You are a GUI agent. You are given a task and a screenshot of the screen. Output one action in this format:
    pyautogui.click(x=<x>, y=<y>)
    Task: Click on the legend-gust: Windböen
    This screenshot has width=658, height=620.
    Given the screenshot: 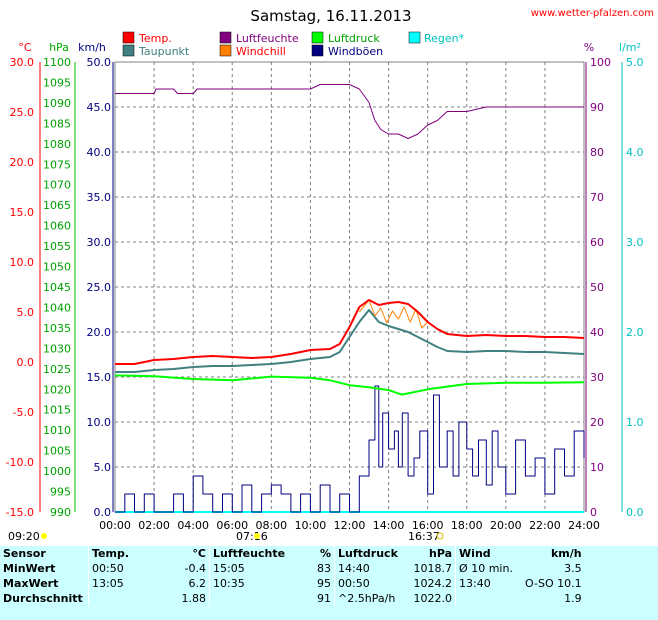 What is the action you would take?
    pyautogui.click(x=355, y=51)
    